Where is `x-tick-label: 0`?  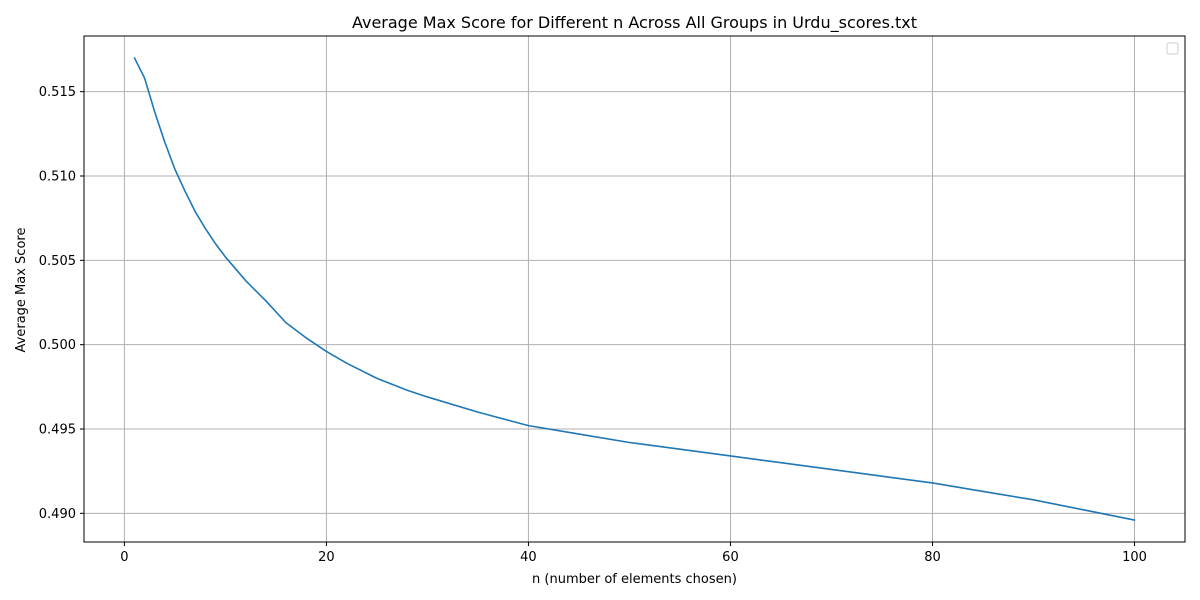 x-tick-label: 0 is located at coordinates (124, 557).